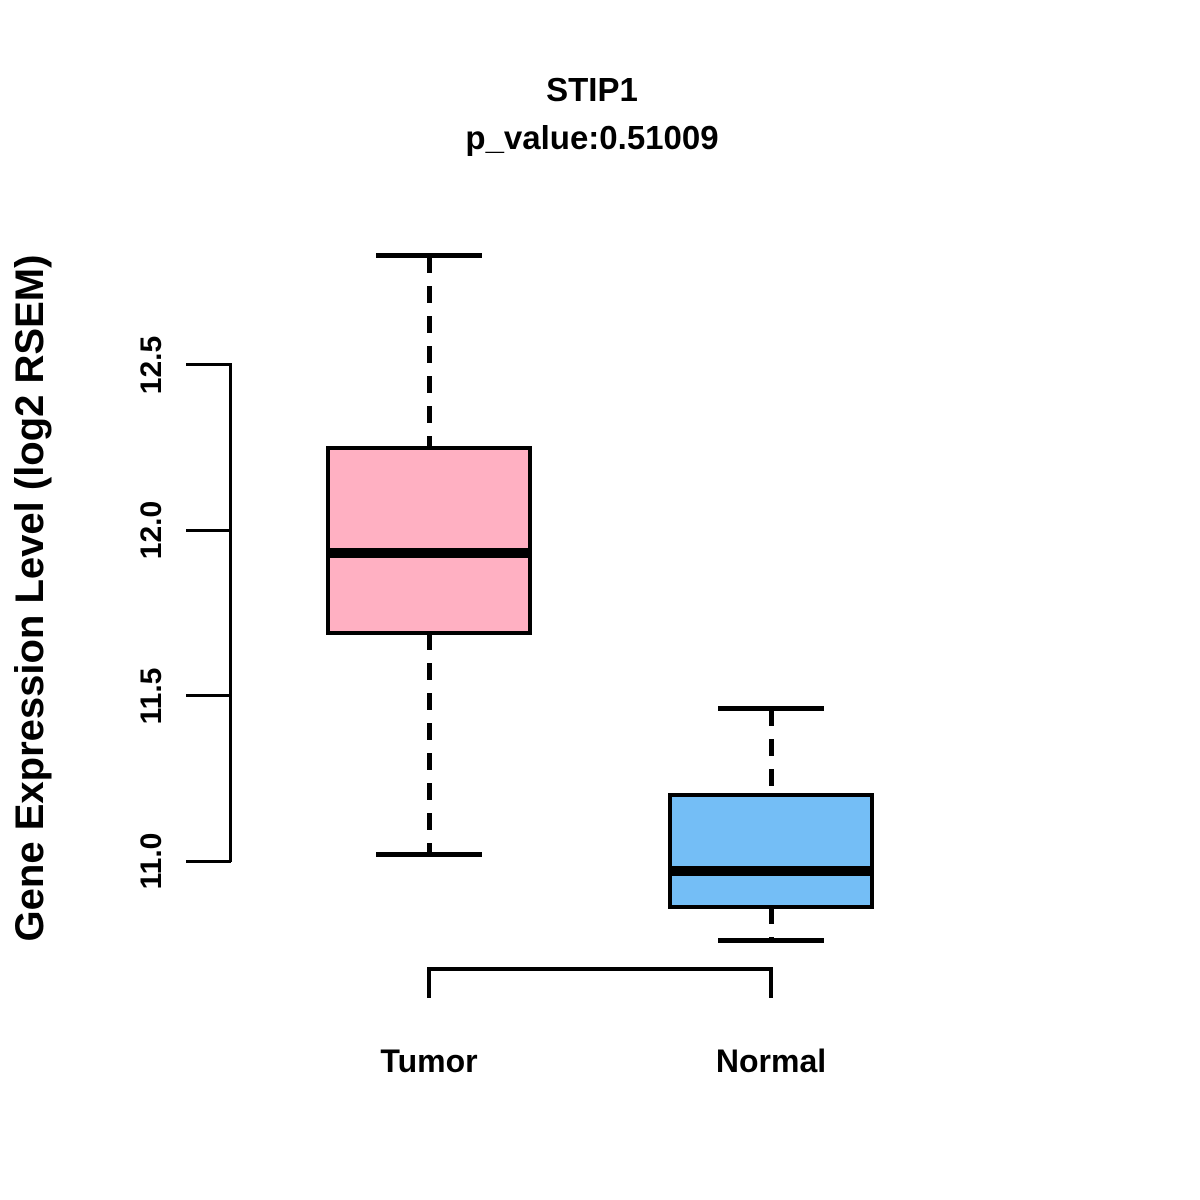 This screenshot has height=1200, width=1200. Describe the element at coordinates (429, 743) in the screenshot. I see `tumor-lower-whisker` at that location.